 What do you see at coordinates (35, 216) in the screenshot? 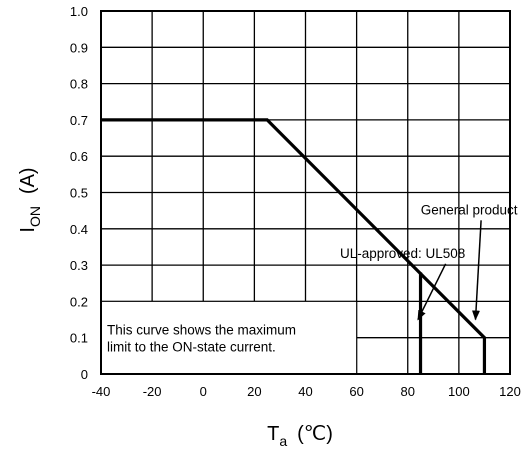
I see `y-axis-label-sub: ON` at bounding box center [35, 216].